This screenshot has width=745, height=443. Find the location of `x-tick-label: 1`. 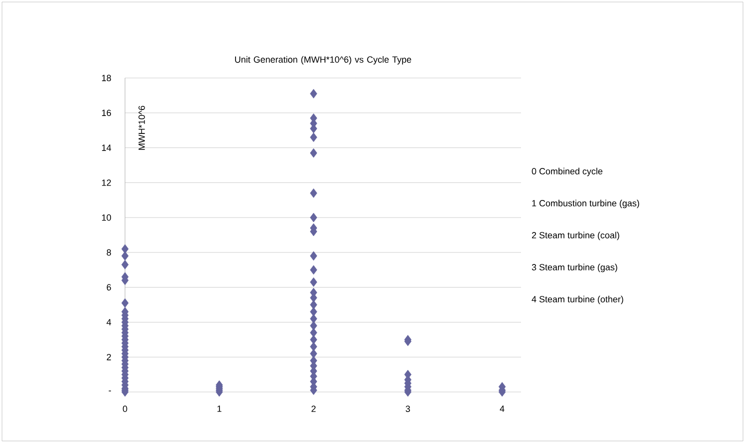

x-tick-label: 1 is located at coordinates (219, 409).